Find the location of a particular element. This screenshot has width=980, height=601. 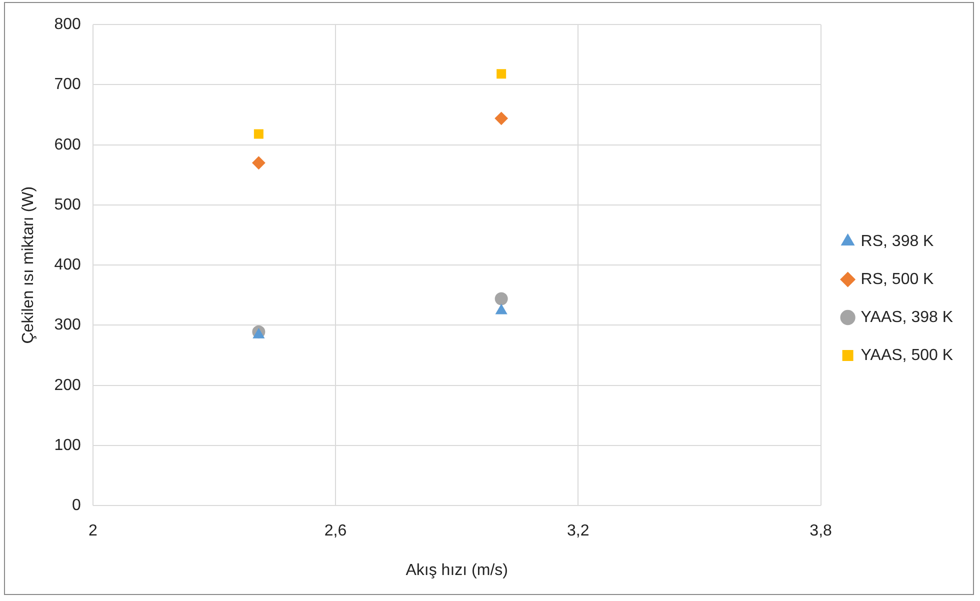

y-tick-label: 500 is located at coordinates (67, 205).